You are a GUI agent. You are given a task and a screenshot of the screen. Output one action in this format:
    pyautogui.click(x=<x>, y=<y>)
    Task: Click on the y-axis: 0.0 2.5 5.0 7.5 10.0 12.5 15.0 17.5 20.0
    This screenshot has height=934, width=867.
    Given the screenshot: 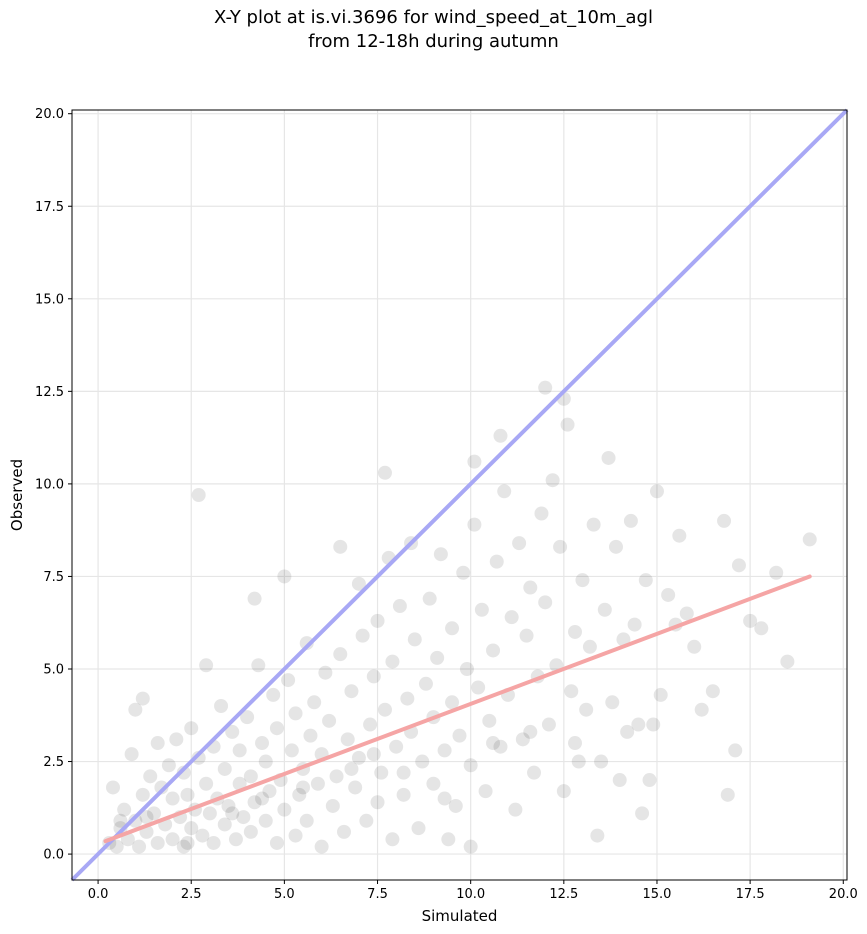 What is the action you would take?
    pyautogui.click(x=53, y=485)
    